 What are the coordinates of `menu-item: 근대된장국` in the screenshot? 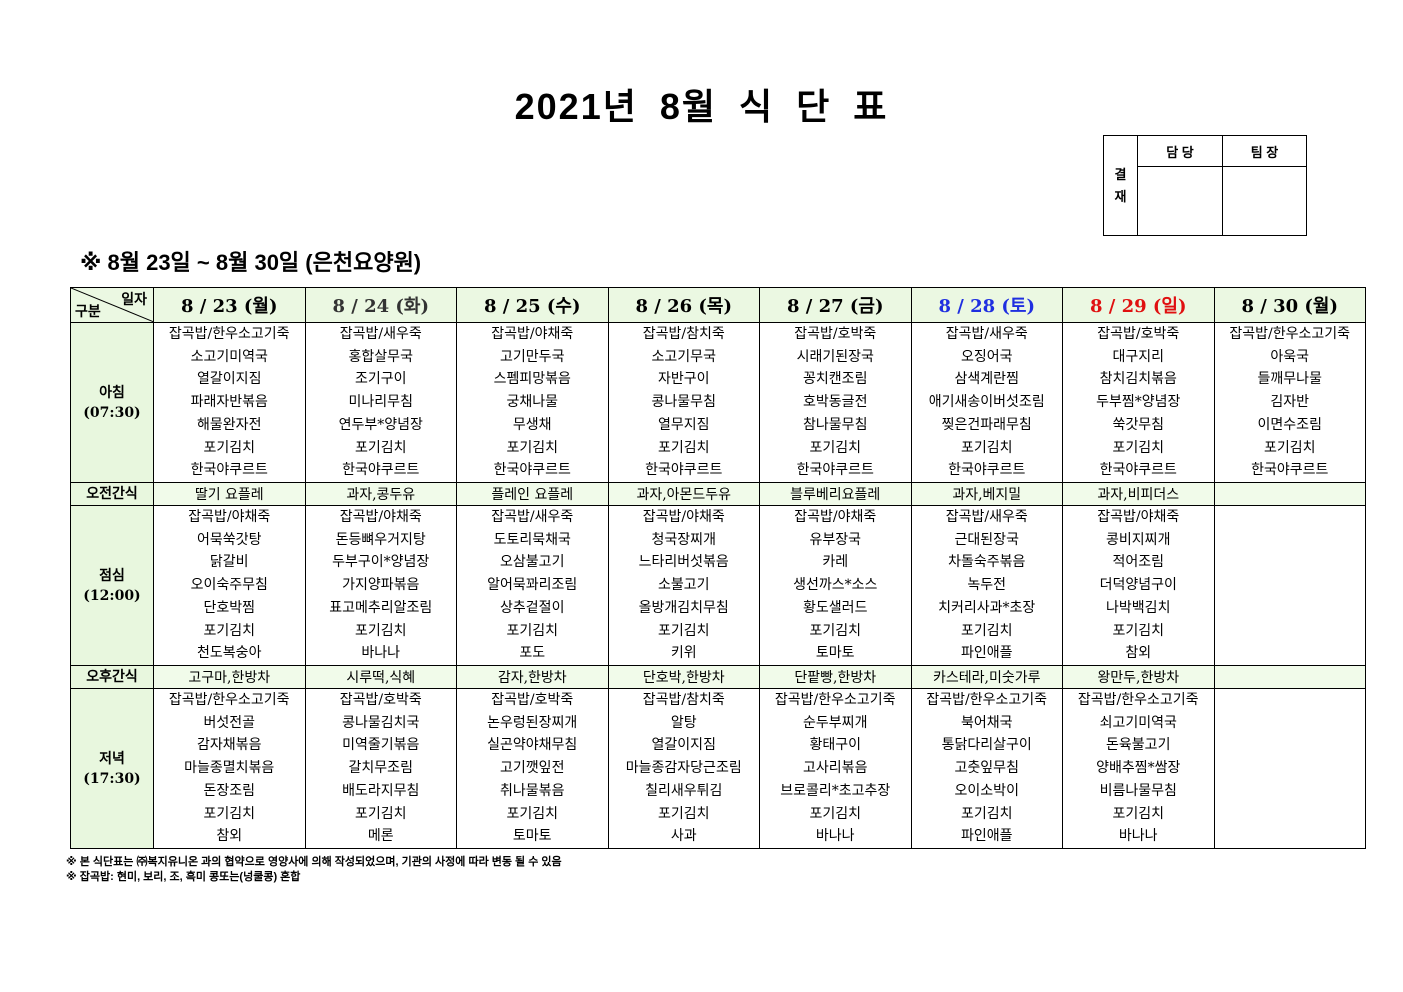 It's located at (986, 539).